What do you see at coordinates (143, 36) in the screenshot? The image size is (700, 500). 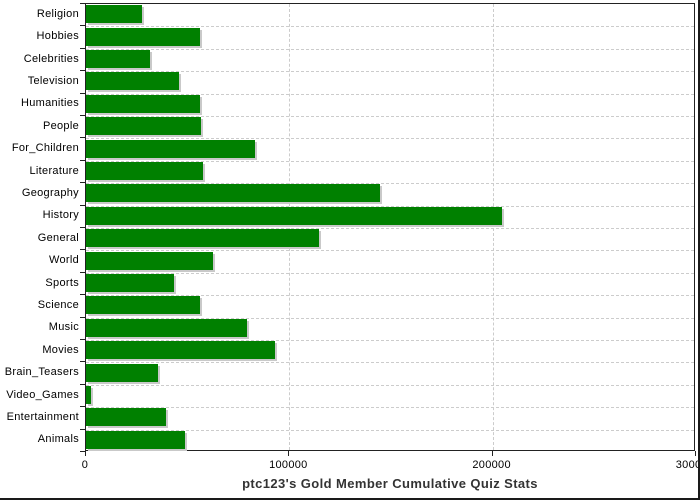 I see `bar-hobbies` at bounding box center [143, 36].